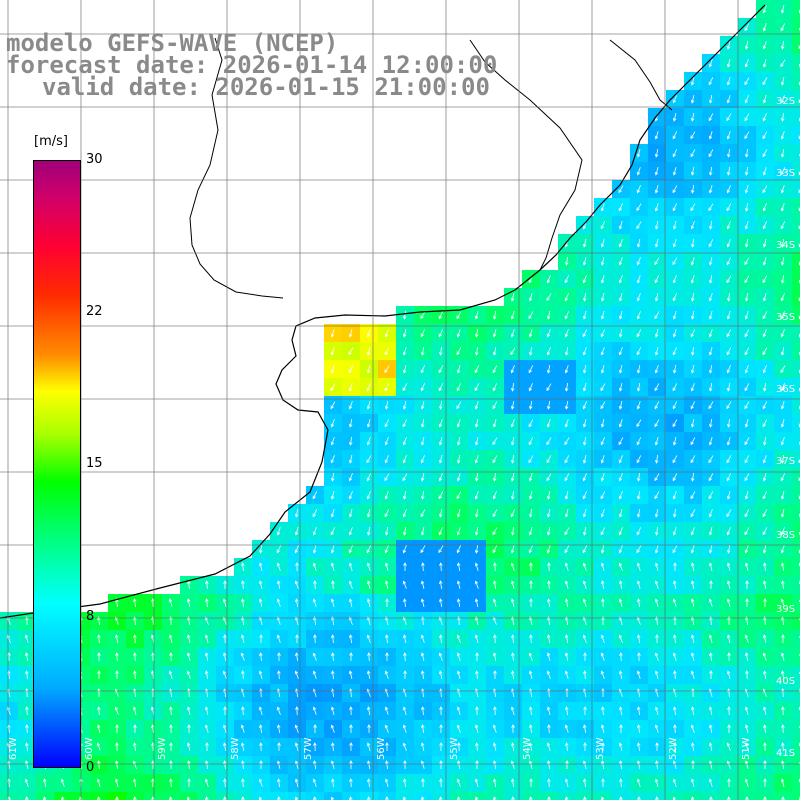 This screenshot has width=800, height=800. What do you see at coordinates (235, 748) in the screenshot?
I see `lon-label: 58W` at bounding box center [235, 748].